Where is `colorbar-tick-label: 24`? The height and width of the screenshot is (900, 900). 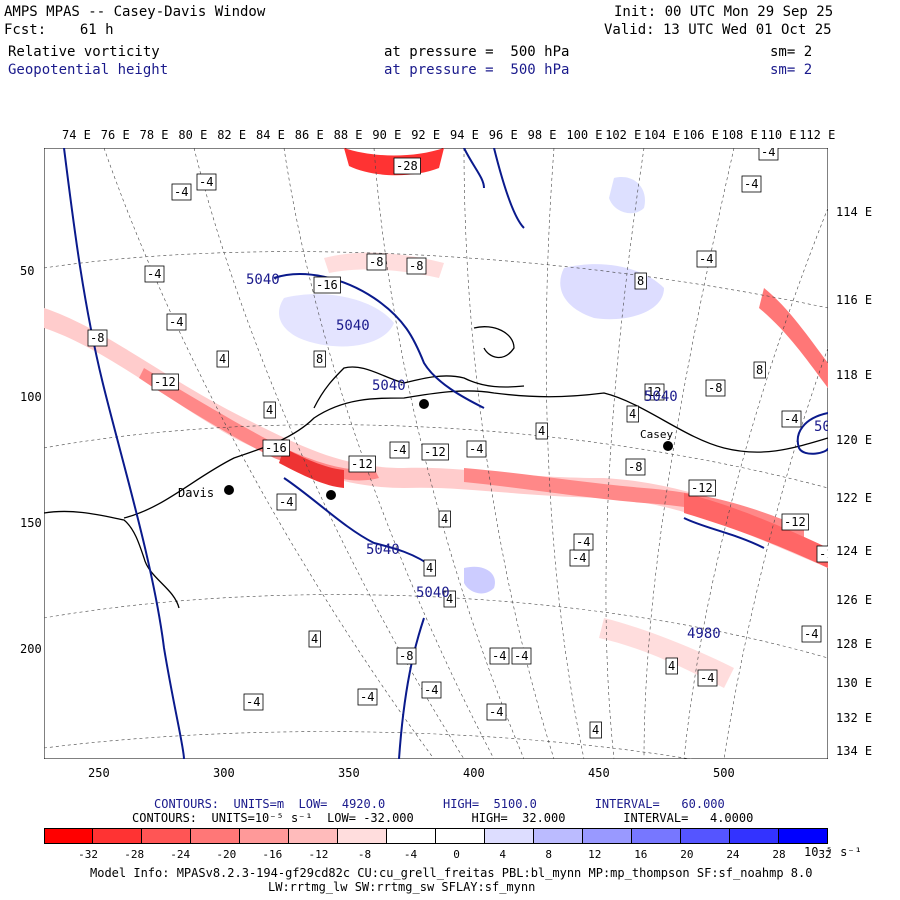
colorbar-tick-label: 24 is located at coordinates (733, 854).